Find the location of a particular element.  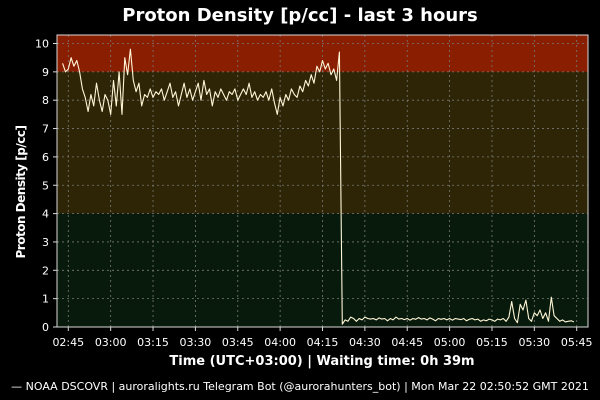

x-tick-label-6: 04:15 is located at coordinates (323, 342).